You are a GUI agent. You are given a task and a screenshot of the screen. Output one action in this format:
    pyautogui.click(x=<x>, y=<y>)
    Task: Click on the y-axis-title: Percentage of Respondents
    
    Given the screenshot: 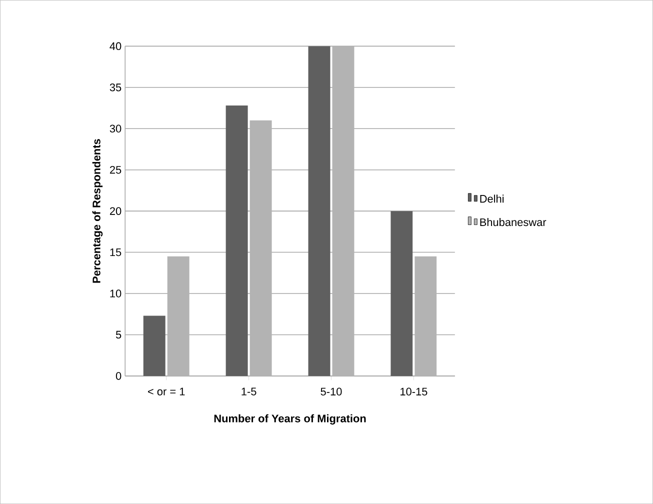 What is the action you would take?
    pyautogui.click(x=97, y=211)
    